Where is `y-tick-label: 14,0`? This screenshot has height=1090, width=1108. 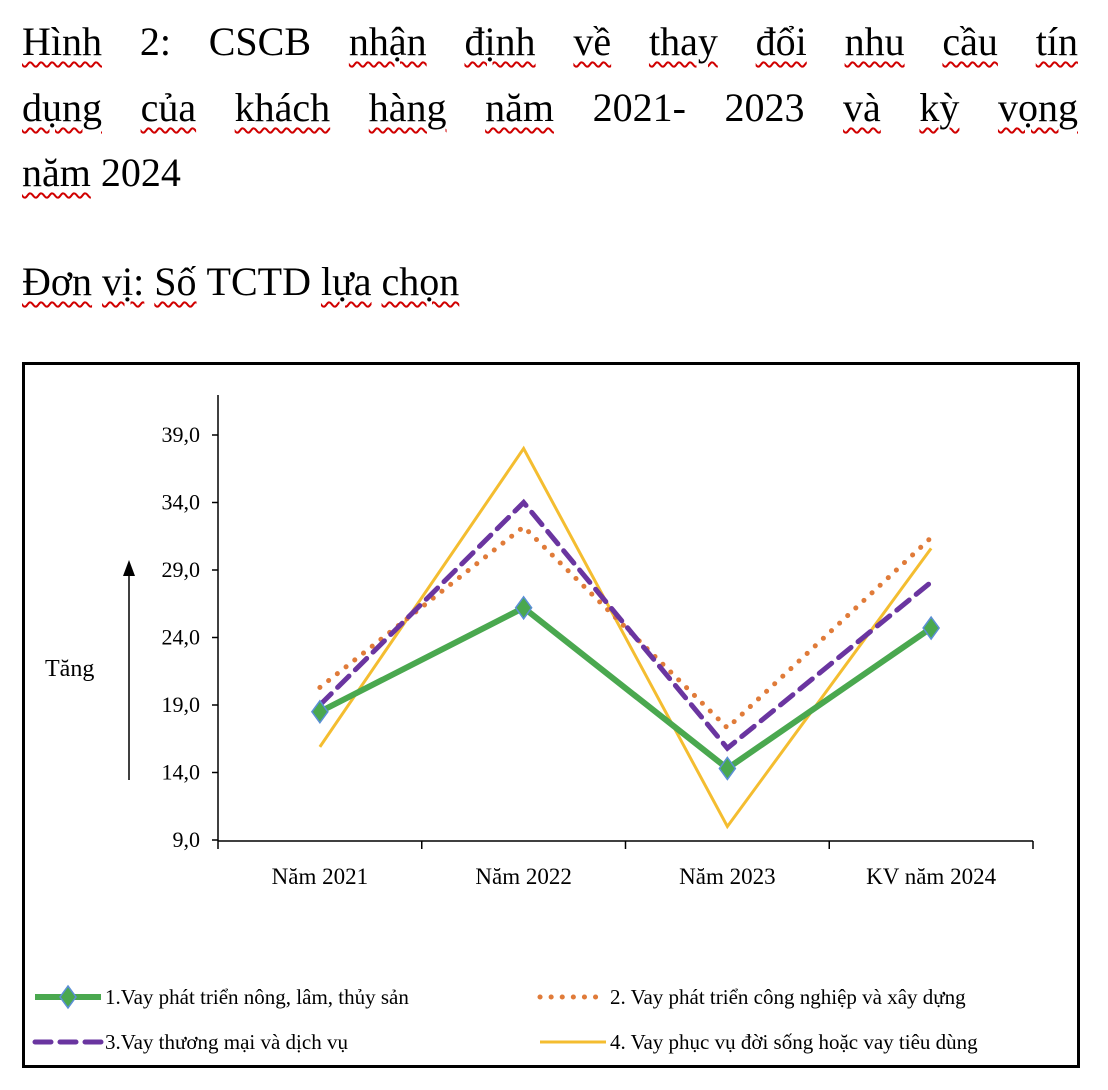 y-tick-label: 14,0 is located at coordinates (181, 772).